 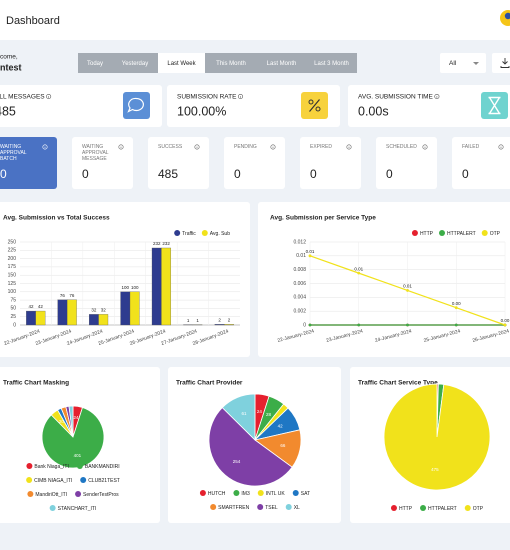 I want to click on date-filter-button: Last Week, so click(x=181, y=63).